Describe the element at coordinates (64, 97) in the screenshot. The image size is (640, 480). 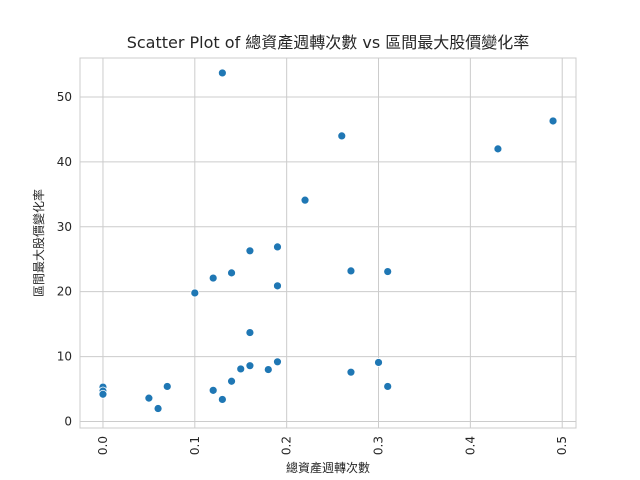
I see `y-tick-label: 50` at that location.